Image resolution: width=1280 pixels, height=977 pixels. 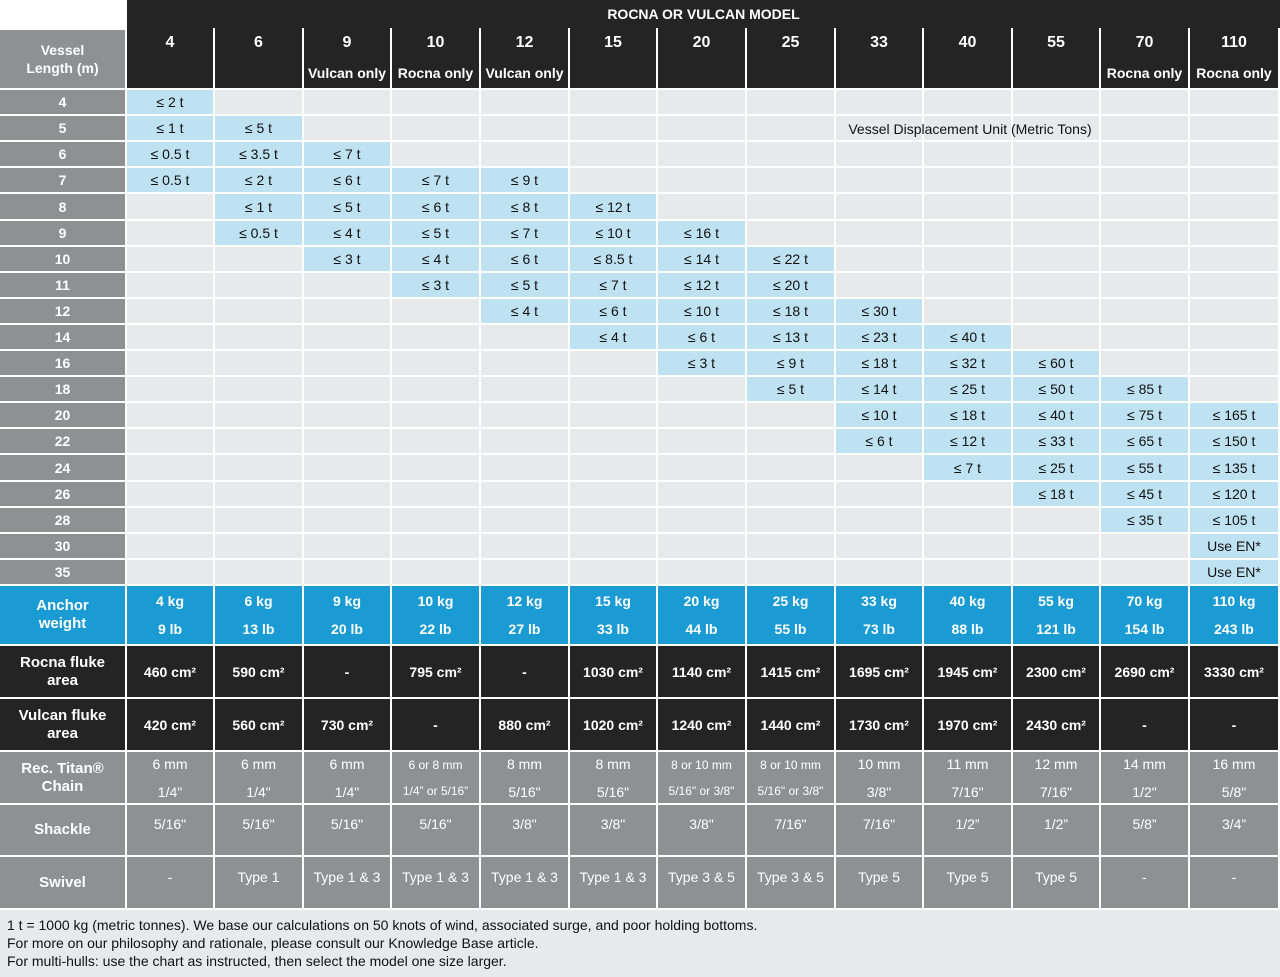 What do you see at coordinates (347, 58) in the screenshot?
I see `model-header-9: 9 Vulcan only` at bounding box center [347, 58].